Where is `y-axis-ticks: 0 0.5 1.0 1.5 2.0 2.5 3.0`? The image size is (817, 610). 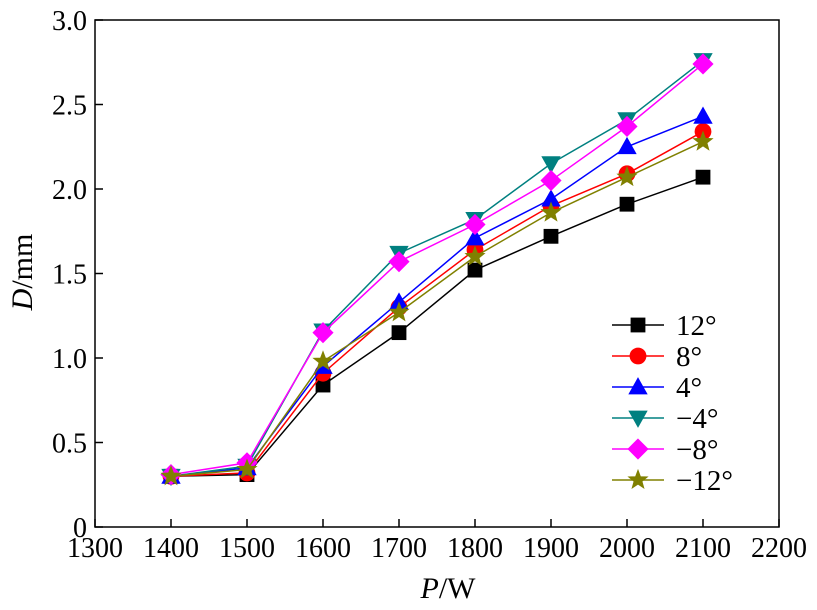 y-axis-ticks: 0 0.5 1.0 1.5 2.0 2.5 3.0 is located at coordinates (77, 275).